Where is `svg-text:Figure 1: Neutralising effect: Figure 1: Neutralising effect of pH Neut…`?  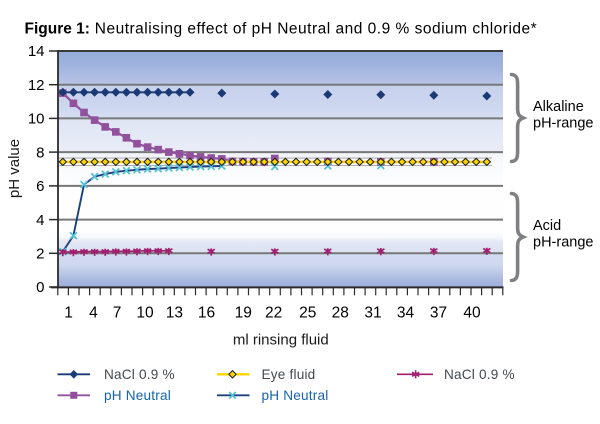 svg-text:Figure 1: Neutralising effect: Figure 1: Neutralising effect of pH Neut… is located at coordinates (281, 29).